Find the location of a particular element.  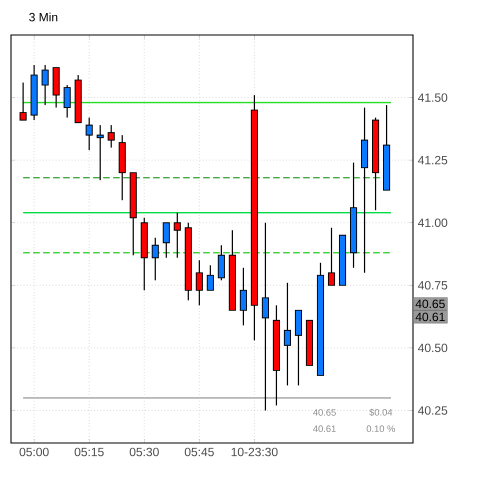

y-tick-label: 40.25 is located at coordinates (433, 410).